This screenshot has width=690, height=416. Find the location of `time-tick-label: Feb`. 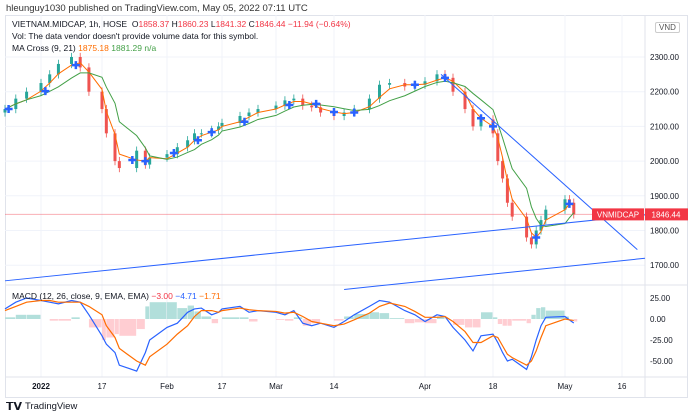

time-tick-label: Feb is located at coordinates (167, 386).